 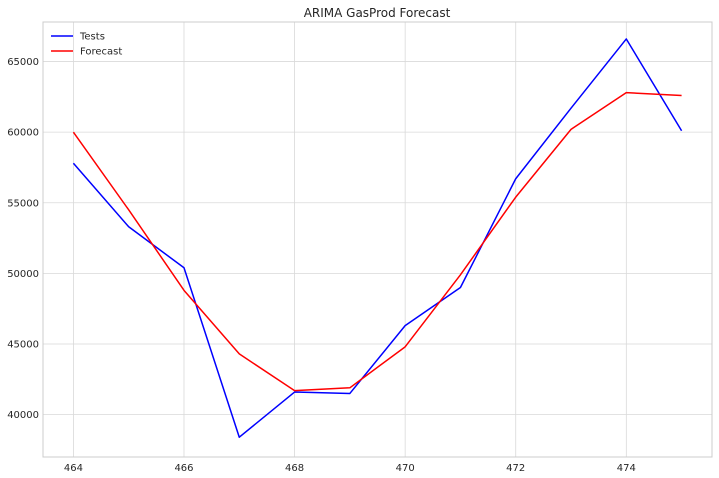 What do you see at coordinates (23, 239) in the screenshot?
I see `y-axis: 40000 45000 50000 55000 60000 65000` at bounding box center [23, 239].